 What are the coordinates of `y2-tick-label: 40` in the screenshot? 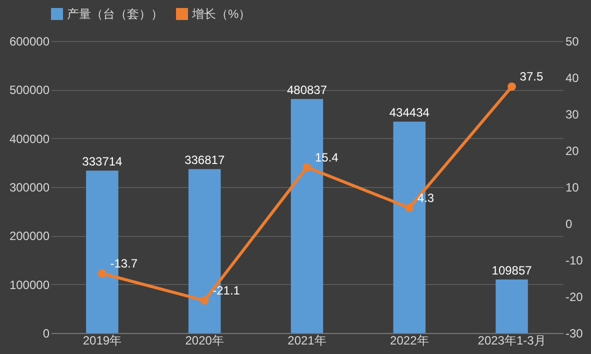 It's located at (573, 78).